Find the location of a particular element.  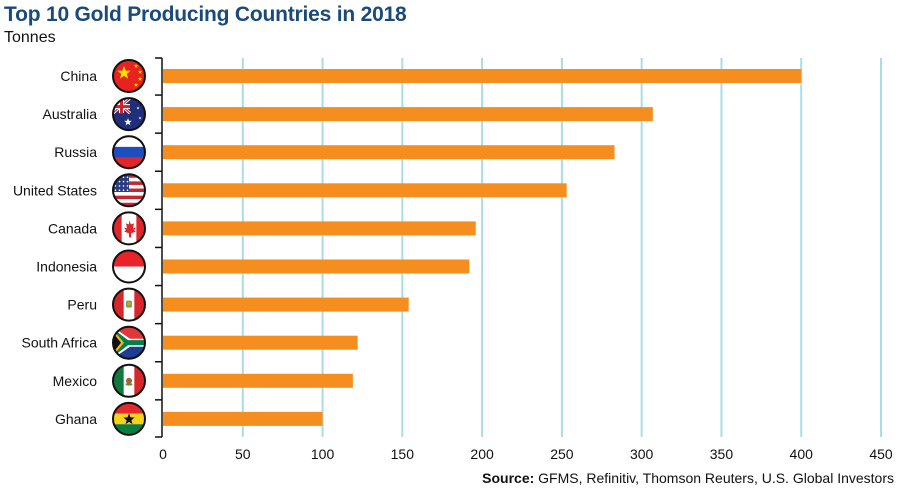

bar-peru is located at coordinates (286, 304).